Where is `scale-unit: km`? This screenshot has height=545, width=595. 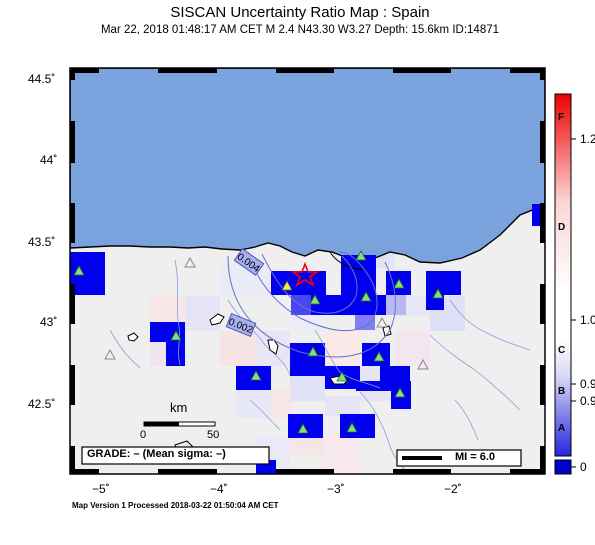
scale-unit: km is located at coordinates (179, 407).